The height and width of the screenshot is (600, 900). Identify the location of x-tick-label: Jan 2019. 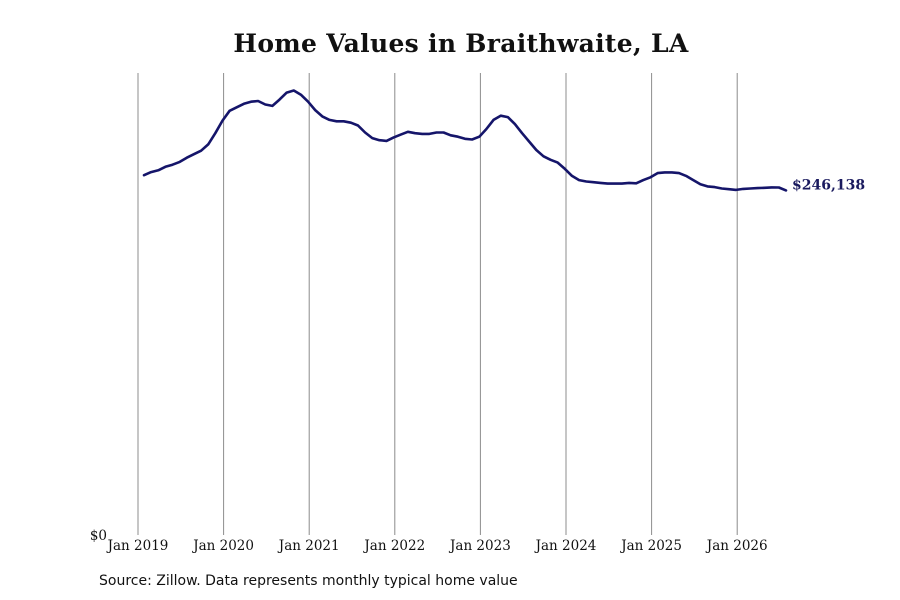
(137, 546).